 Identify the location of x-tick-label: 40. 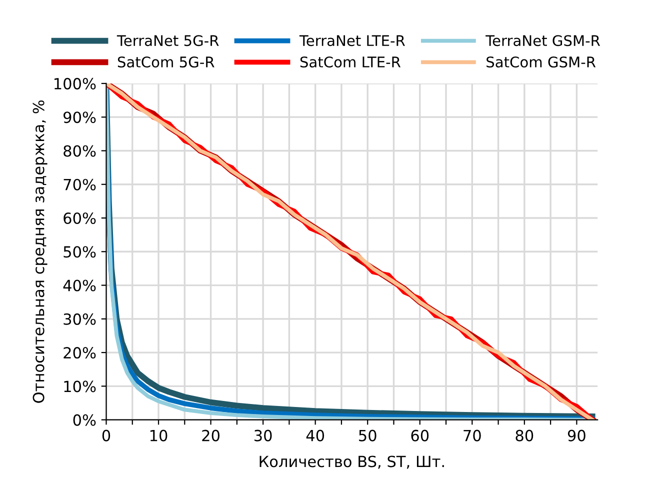
(315, 436).